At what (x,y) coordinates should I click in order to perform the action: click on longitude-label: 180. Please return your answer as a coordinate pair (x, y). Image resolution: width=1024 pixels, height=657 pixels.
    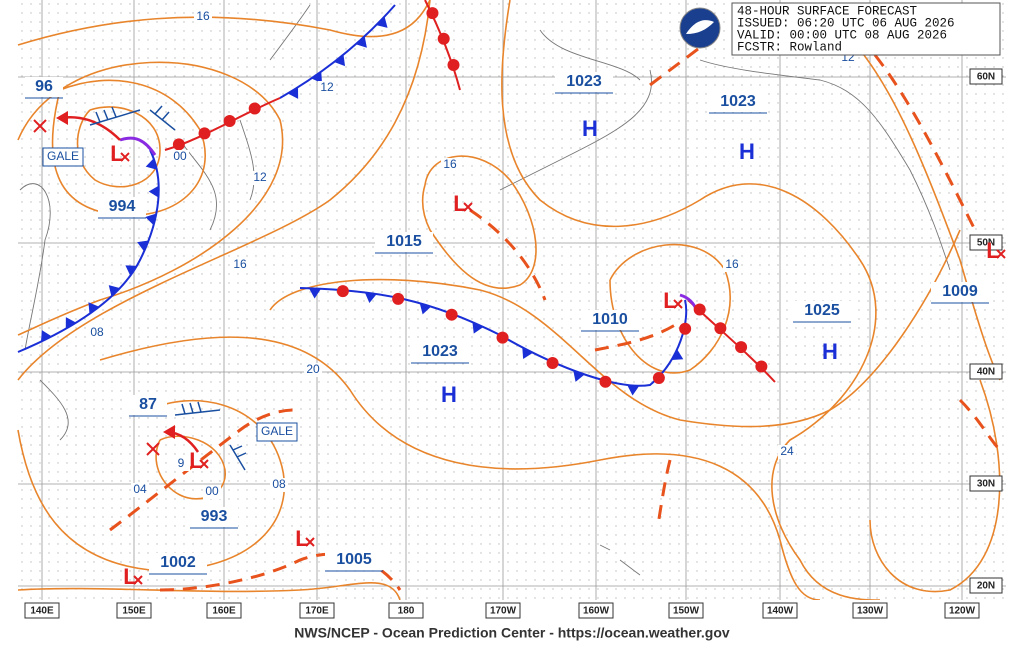
    Looking at the image, I should click on (406, 611).